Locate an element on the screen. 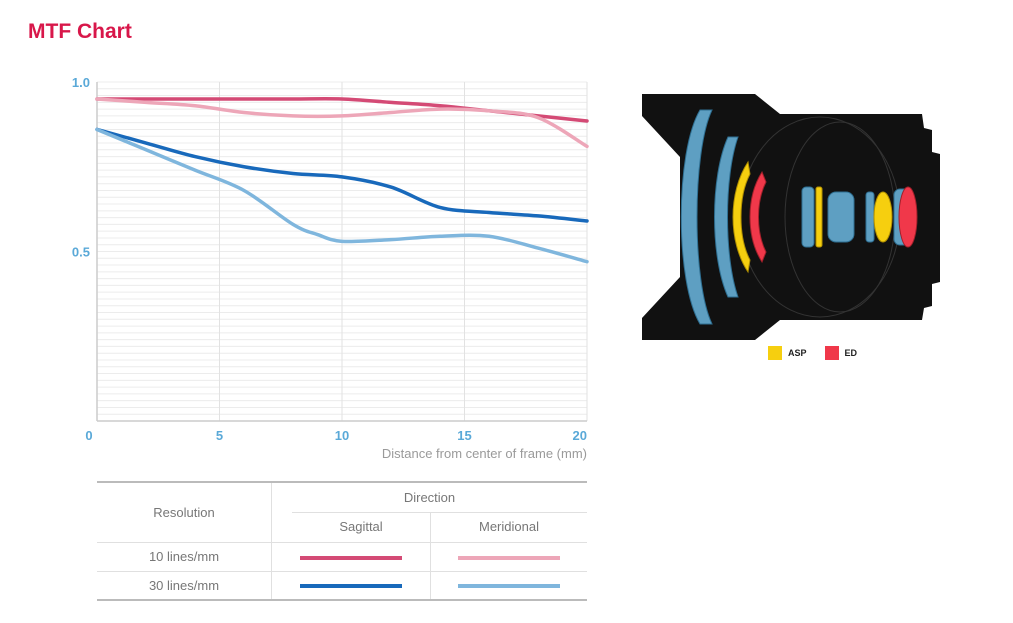  legend-row-10: 10 lines/mm is located at coordinates (342, 556).